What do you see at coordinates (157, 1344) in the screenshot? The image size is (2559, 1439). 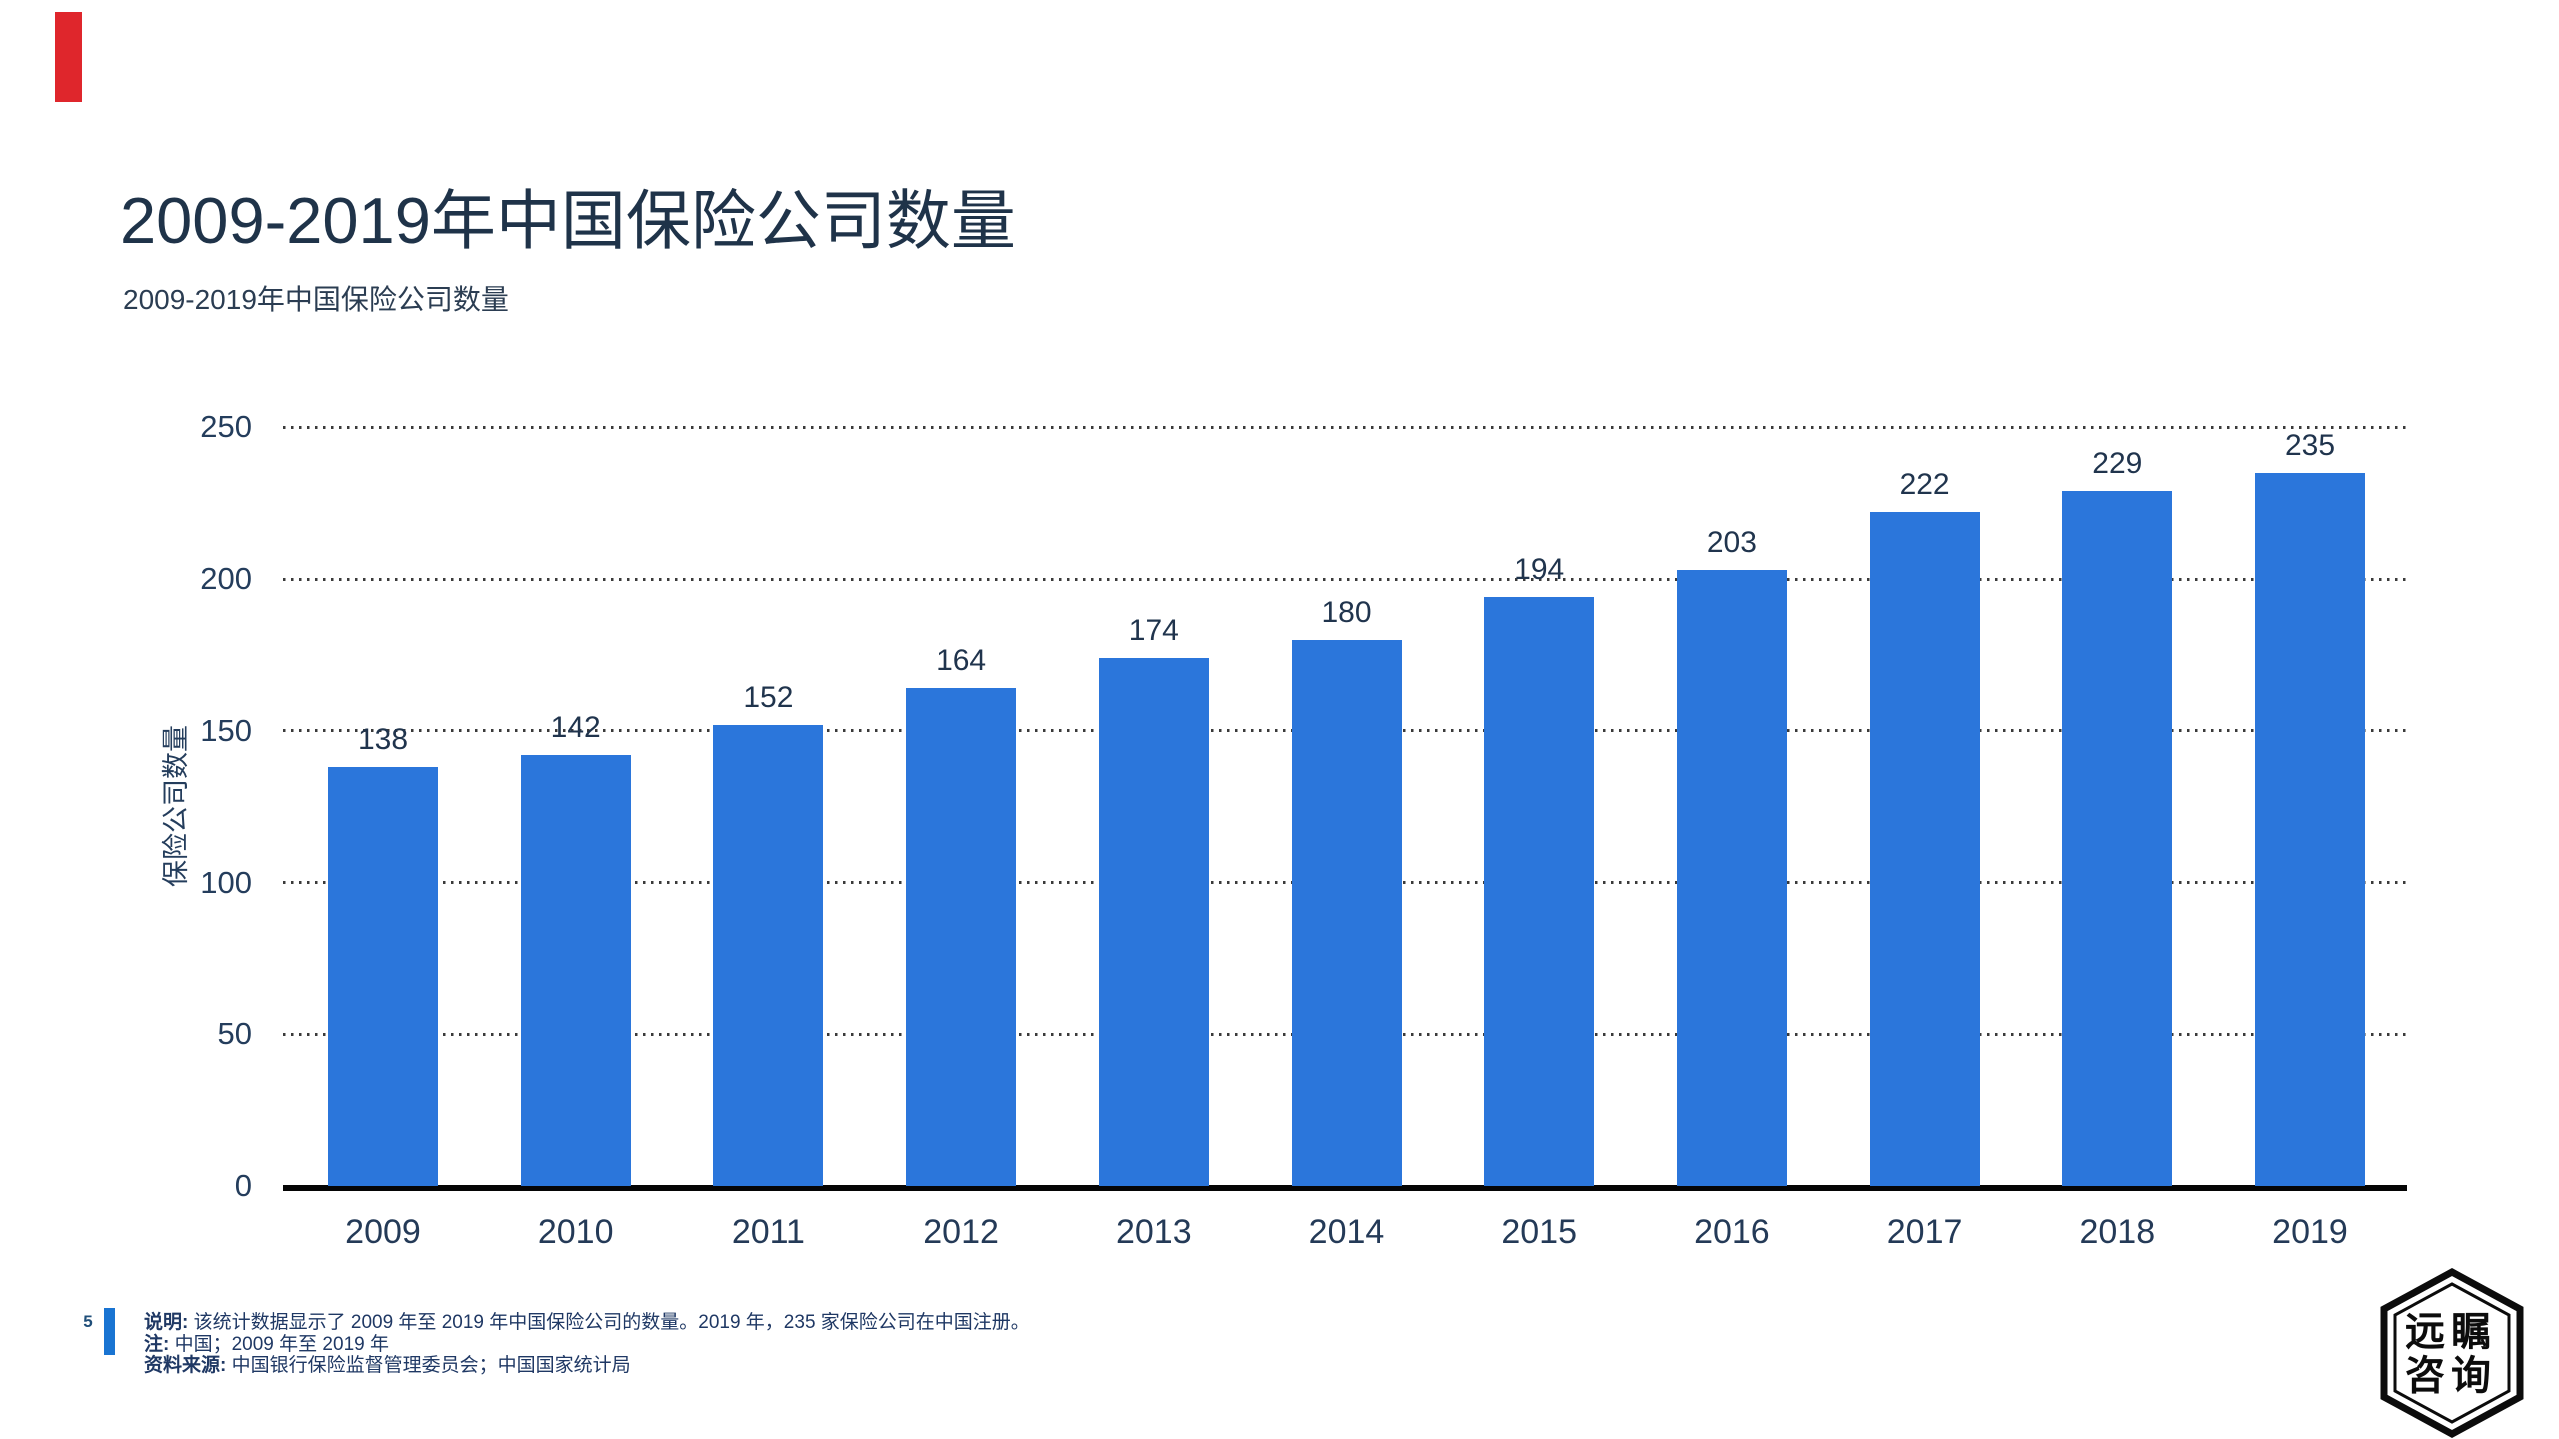 I see `footnote-label: 注:` at bounding box center [157, 1344].